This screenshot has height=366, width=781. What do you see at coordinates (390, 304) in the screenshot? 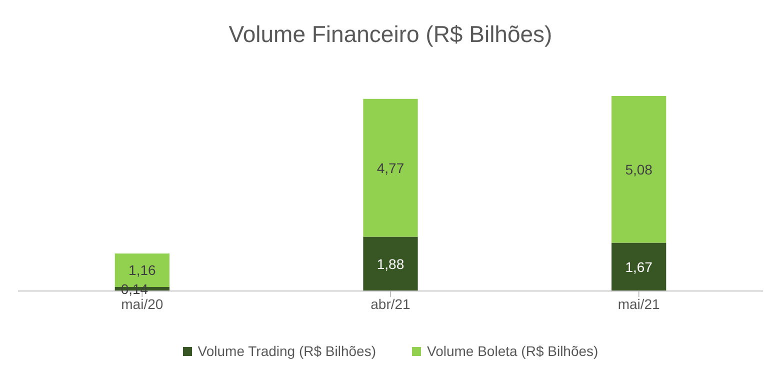
I see `x-tick-label: abr/21` at bounding box center [390, 304].